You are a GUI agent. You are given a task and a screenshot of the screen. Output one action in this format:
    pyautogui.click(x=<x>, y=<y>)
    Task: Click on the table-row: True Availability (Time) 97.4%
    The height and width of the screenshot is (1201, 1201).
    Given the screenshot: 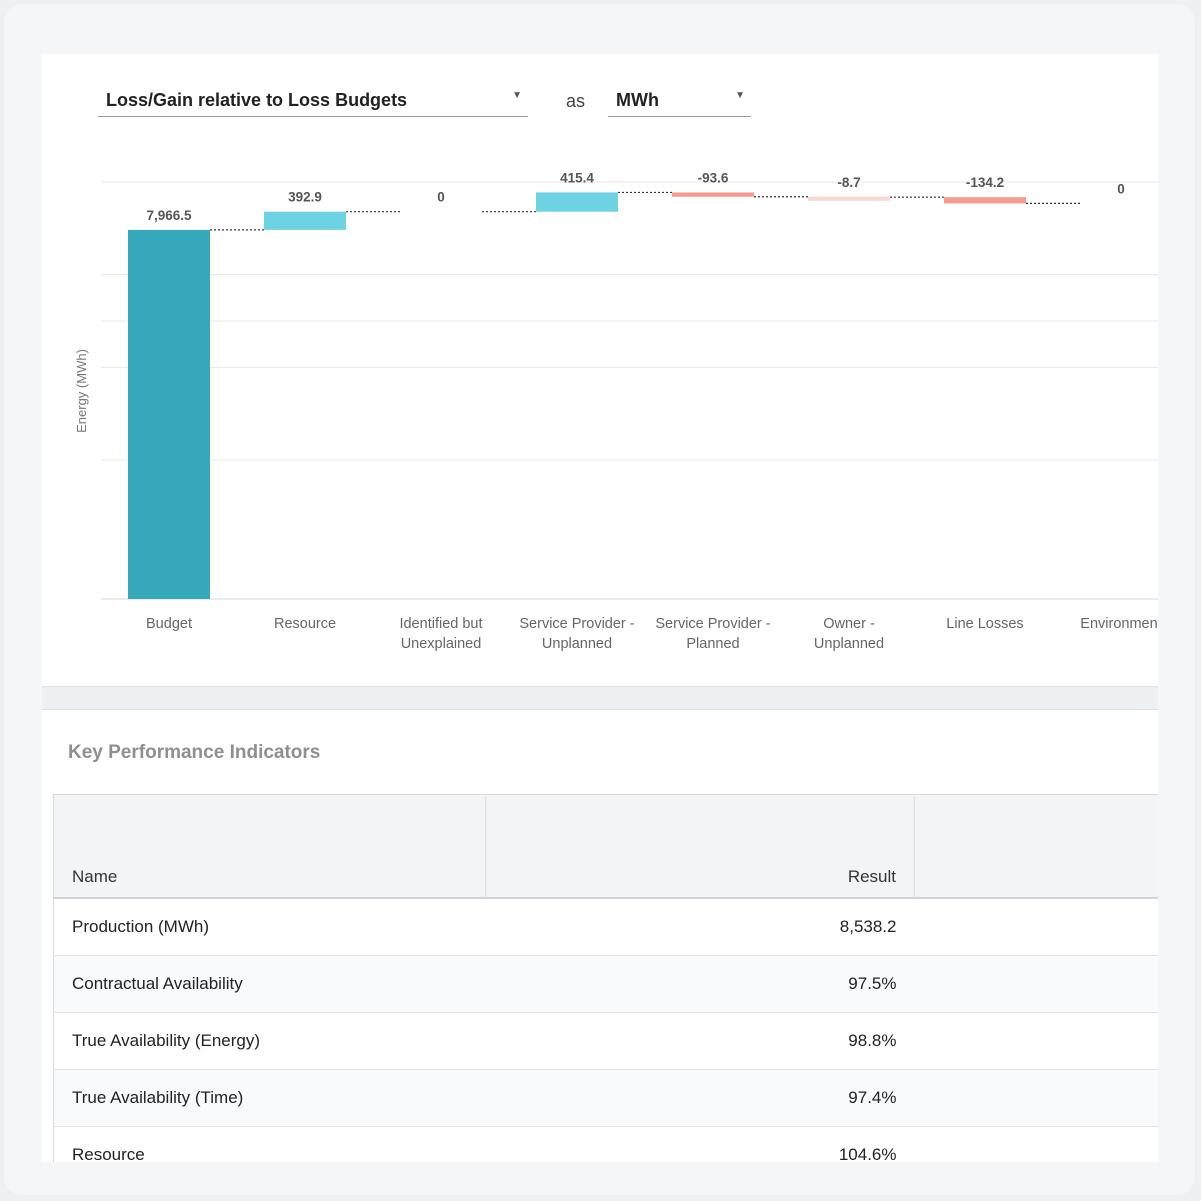 What is the action you would take?
    pyautogui.click(x=605, y=1098)
    